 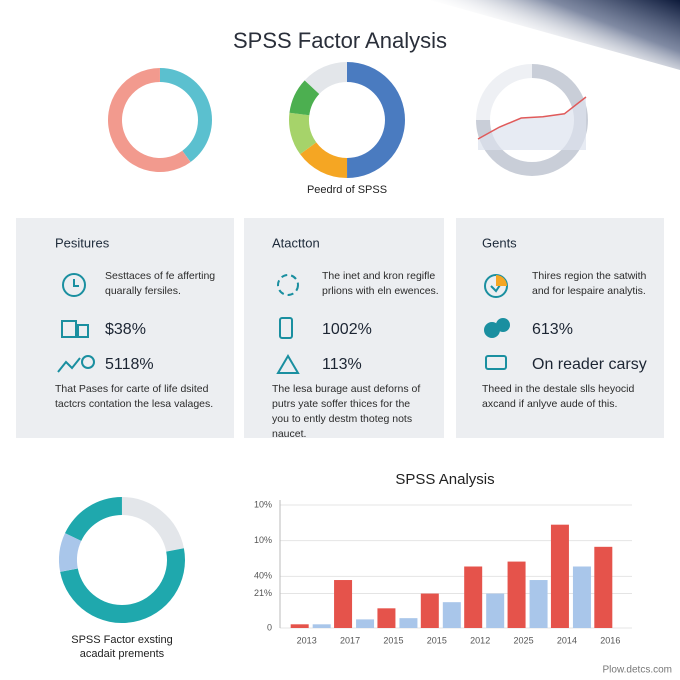 What do you see at coordinates (444, 479) in the screenshot?
I see `chart-title: SPSS Analysis` at bounding box center [444, 479].